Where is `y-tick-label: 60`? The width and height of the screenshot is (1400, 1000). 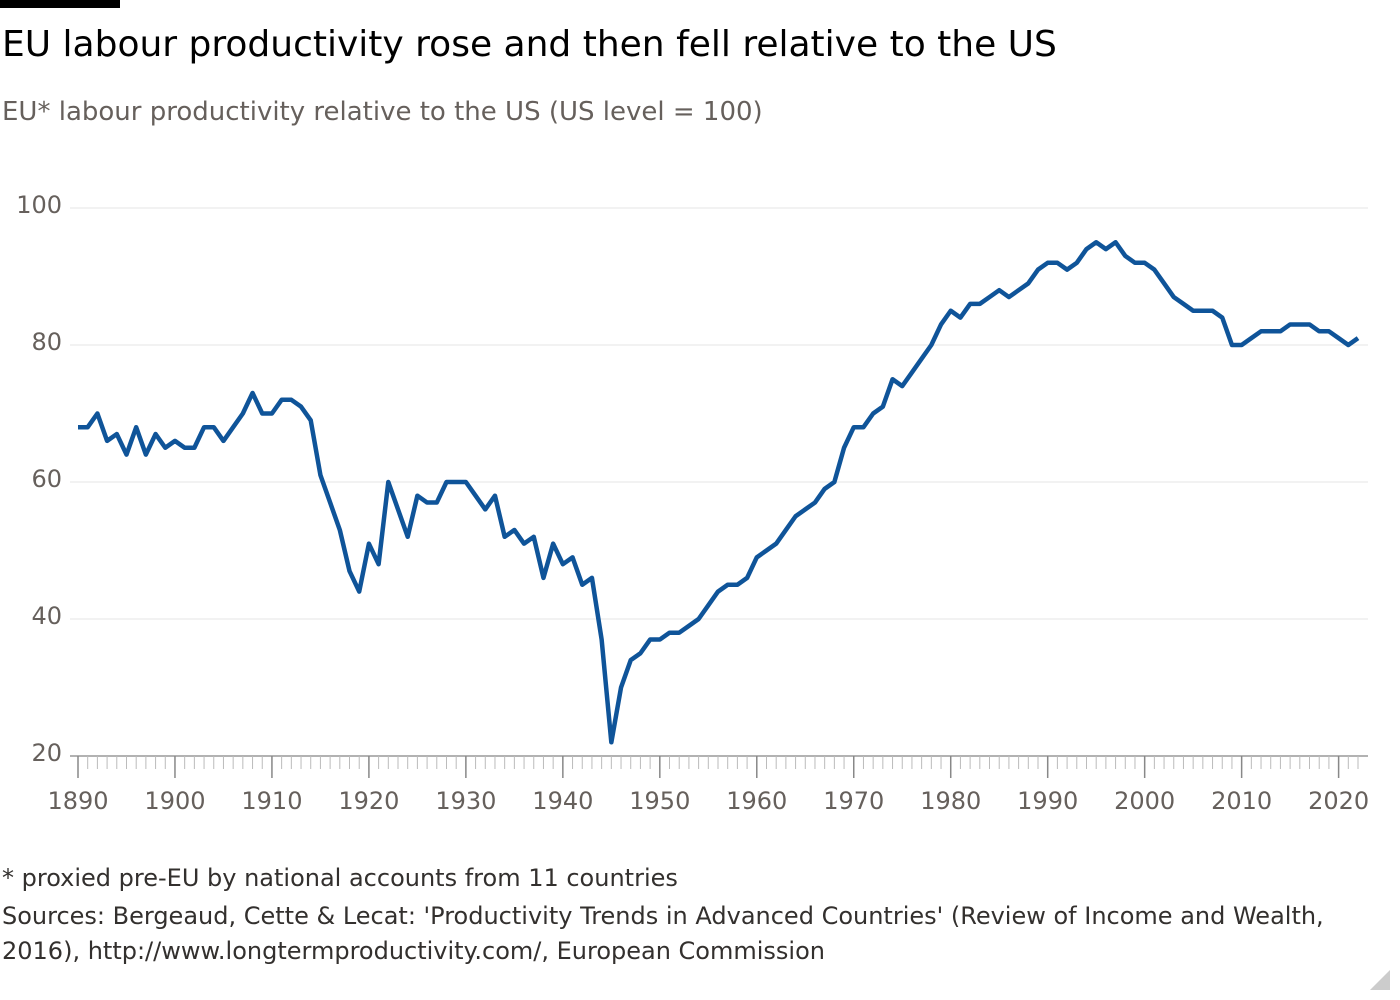
y-tick-label: 60 is located at coordinates (46, 479).